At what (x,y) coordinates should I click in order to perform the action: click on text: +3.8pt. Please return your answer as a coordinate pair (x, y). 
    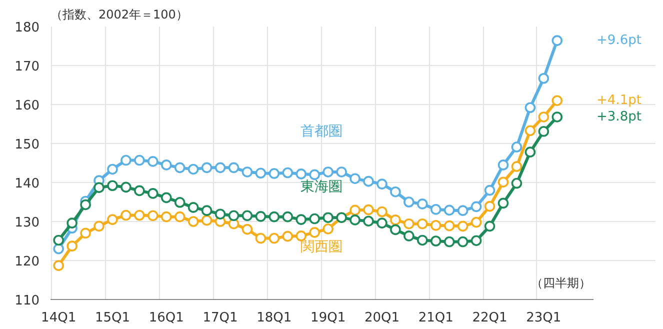
    Looking at the image, I should click on (619, 116).